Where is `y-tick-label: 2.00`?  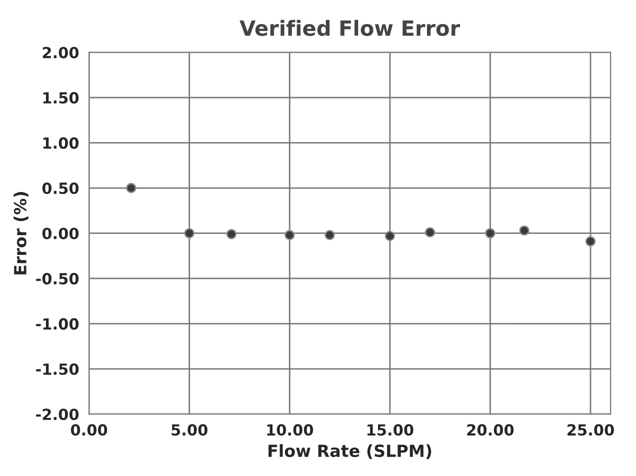
y-tick-label: 2.00 is located at coordinates (60, 52).